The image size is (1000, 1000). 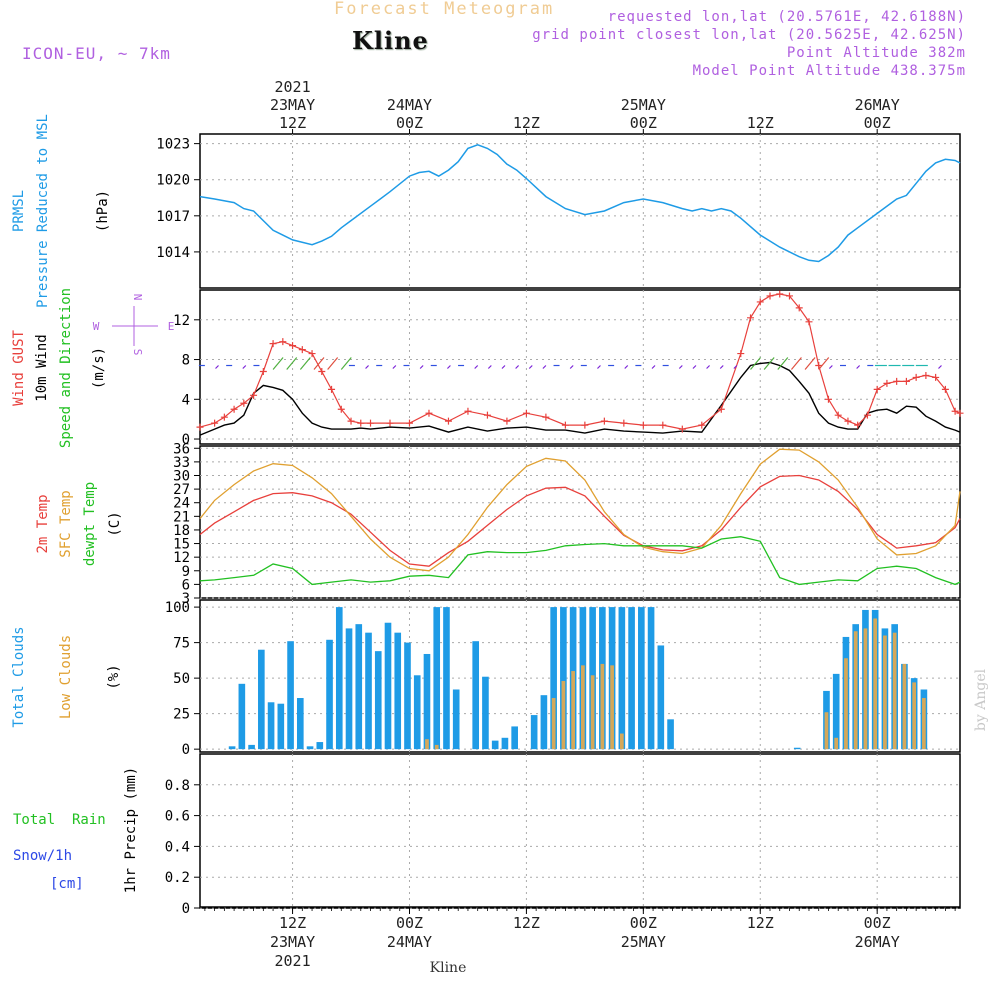 What do you see at coordinates (66, 677) in the screenshot?
I see `low-clouds-label: Low Clouds` at bounding box center [66, 677].